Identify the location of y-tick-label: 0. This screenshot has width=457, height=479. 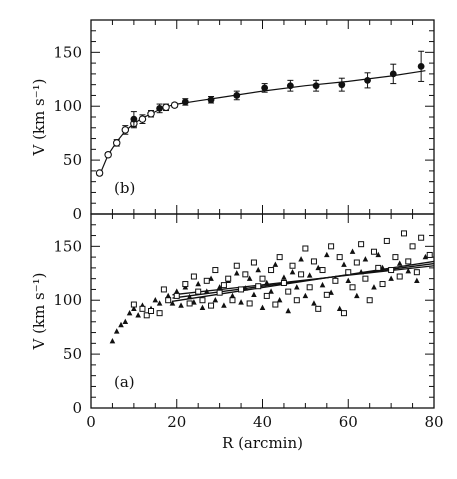
(77, 214).